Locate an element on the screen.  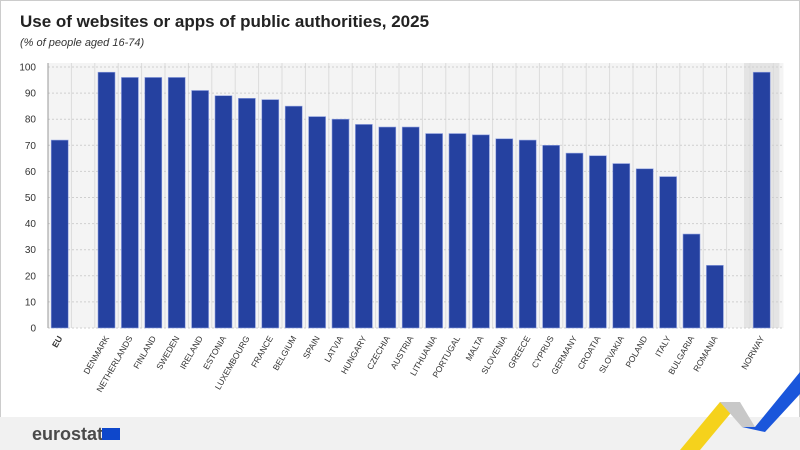
y-tick-label: 70 is located at coordinates (31, 146).